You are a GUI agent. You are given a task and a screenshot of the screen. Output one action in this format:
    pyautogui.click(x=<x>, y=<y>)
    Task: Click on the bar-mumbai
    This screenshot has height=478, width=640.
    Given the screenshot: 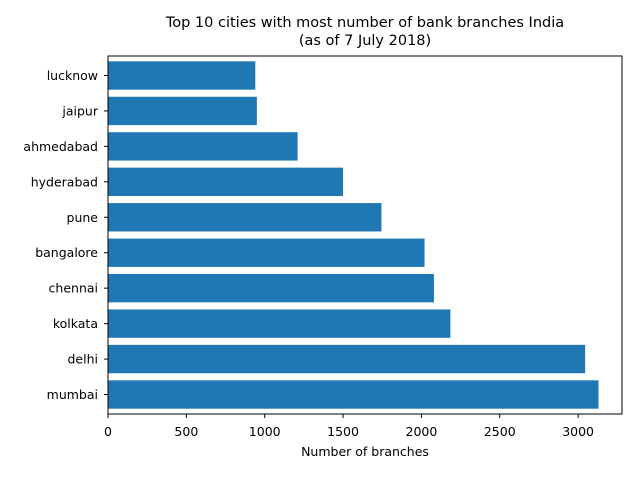 What is the action you would take?
    pyautogui.click(x=353, y=394)
    